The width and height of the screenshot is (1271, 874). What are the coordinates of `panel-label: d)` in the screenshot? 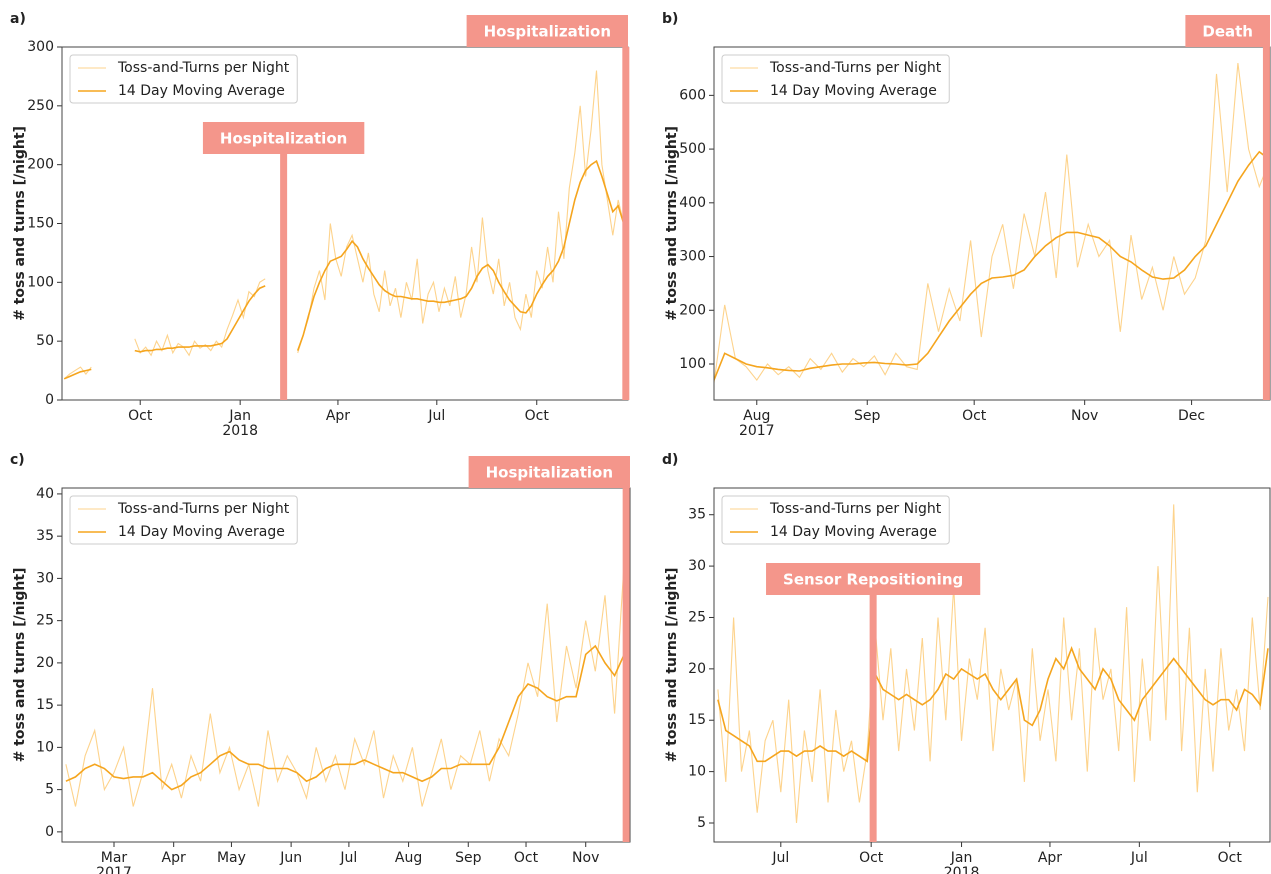 It's located at (670, 460).